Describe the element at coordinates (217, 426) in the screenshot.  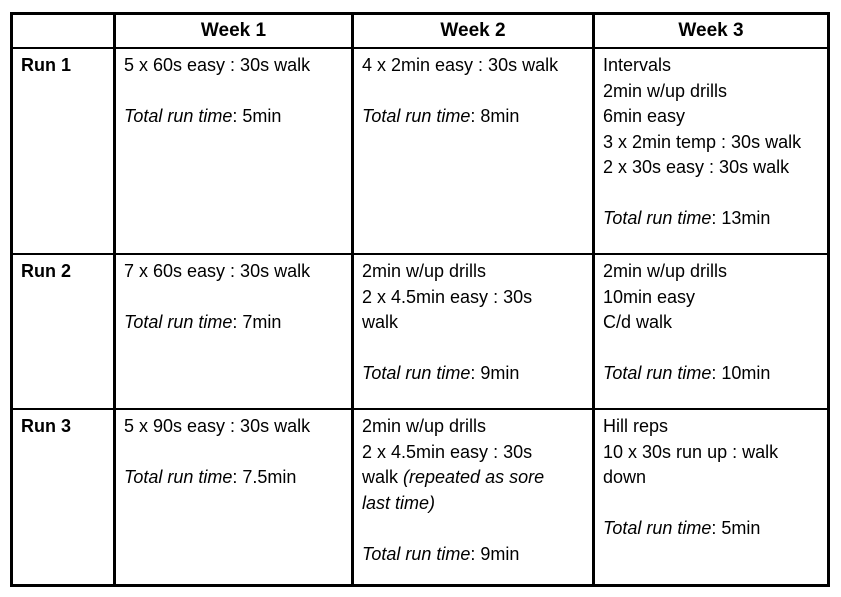
I see `text-segment: 5 x 90s easy : 30s walk` at that location.